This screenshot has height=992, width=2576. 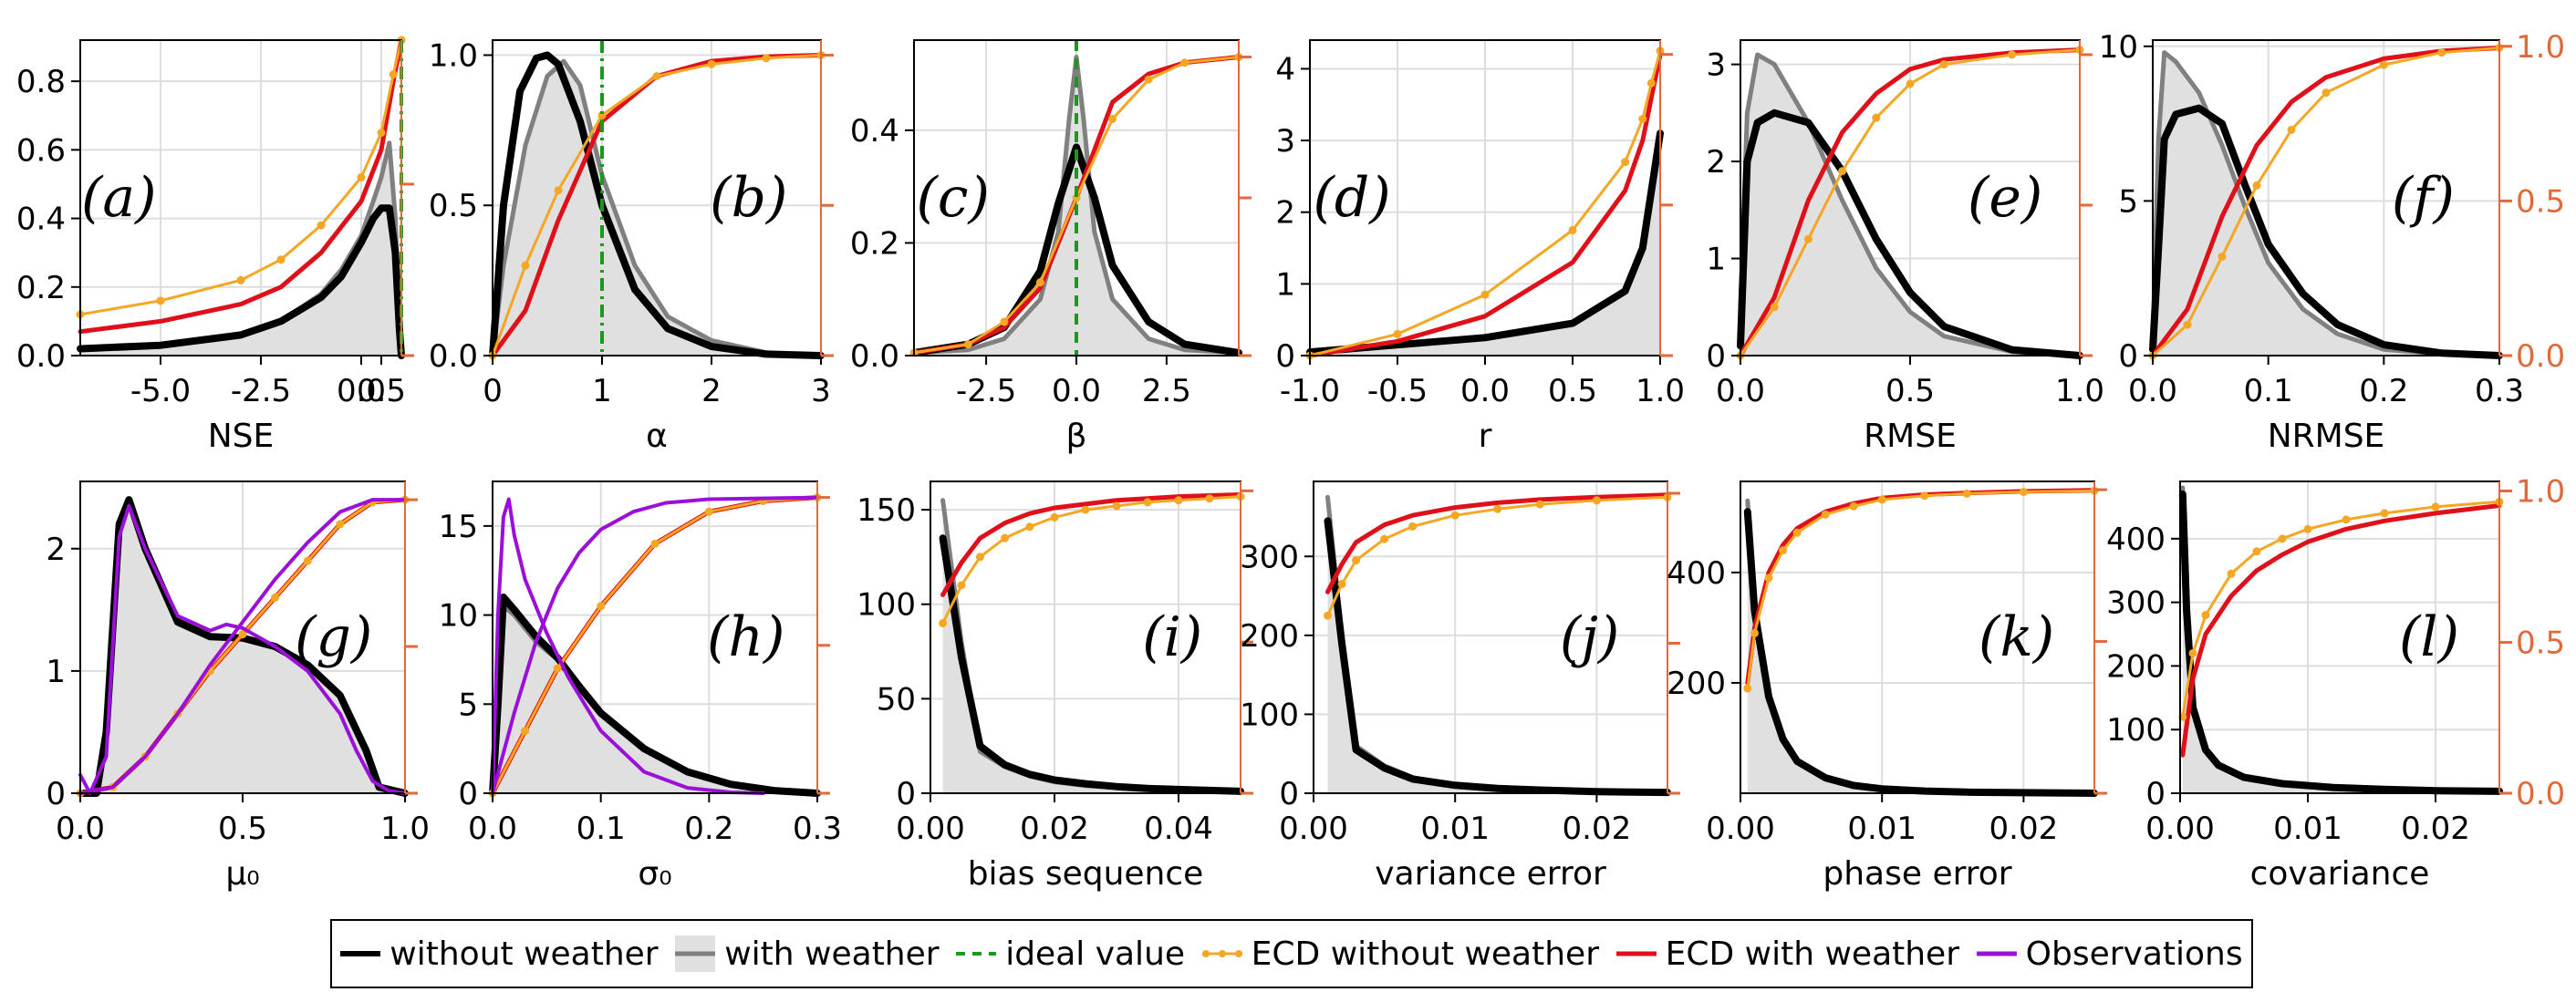 What do you see at coordinates (1455, 829) in the screenshot?
I see `x-tick-label: 0.01` at bounding box center [1455, 829].